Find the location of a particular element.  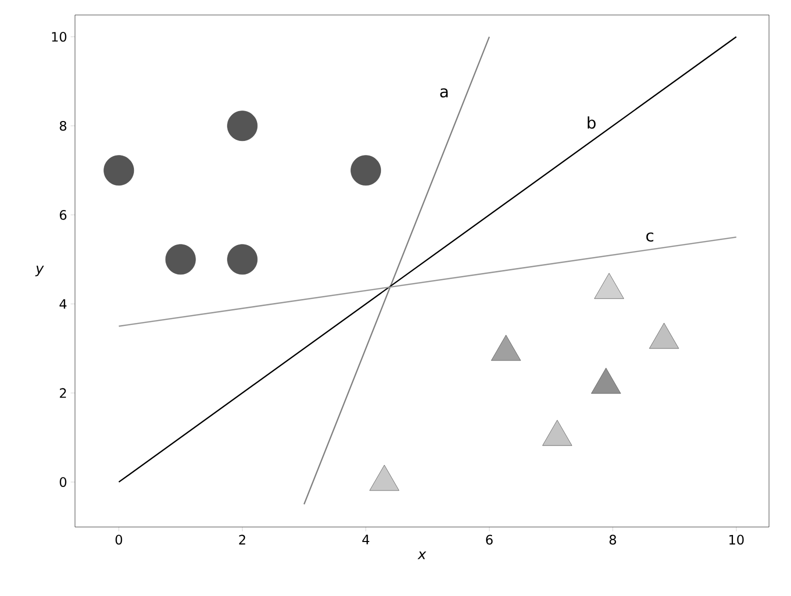

y-tick-label: 10 is located at coordinates (59, 37).